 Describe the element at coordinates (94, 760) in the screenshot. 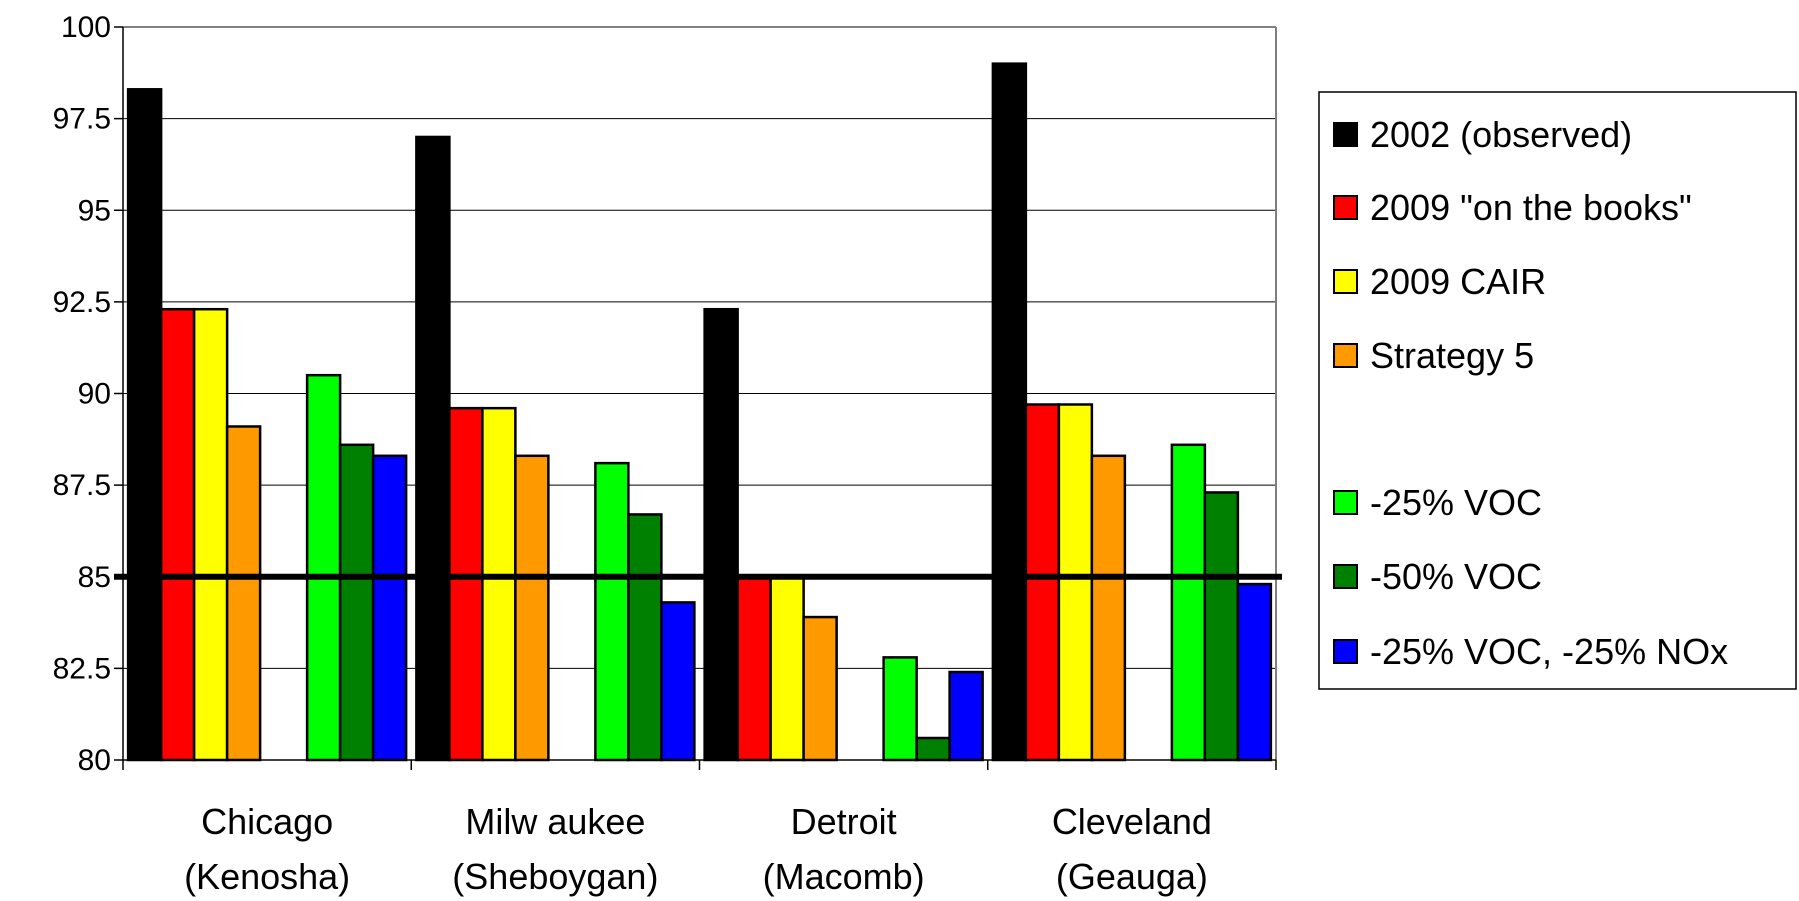

I see `y-tick-label: 80` at that location.